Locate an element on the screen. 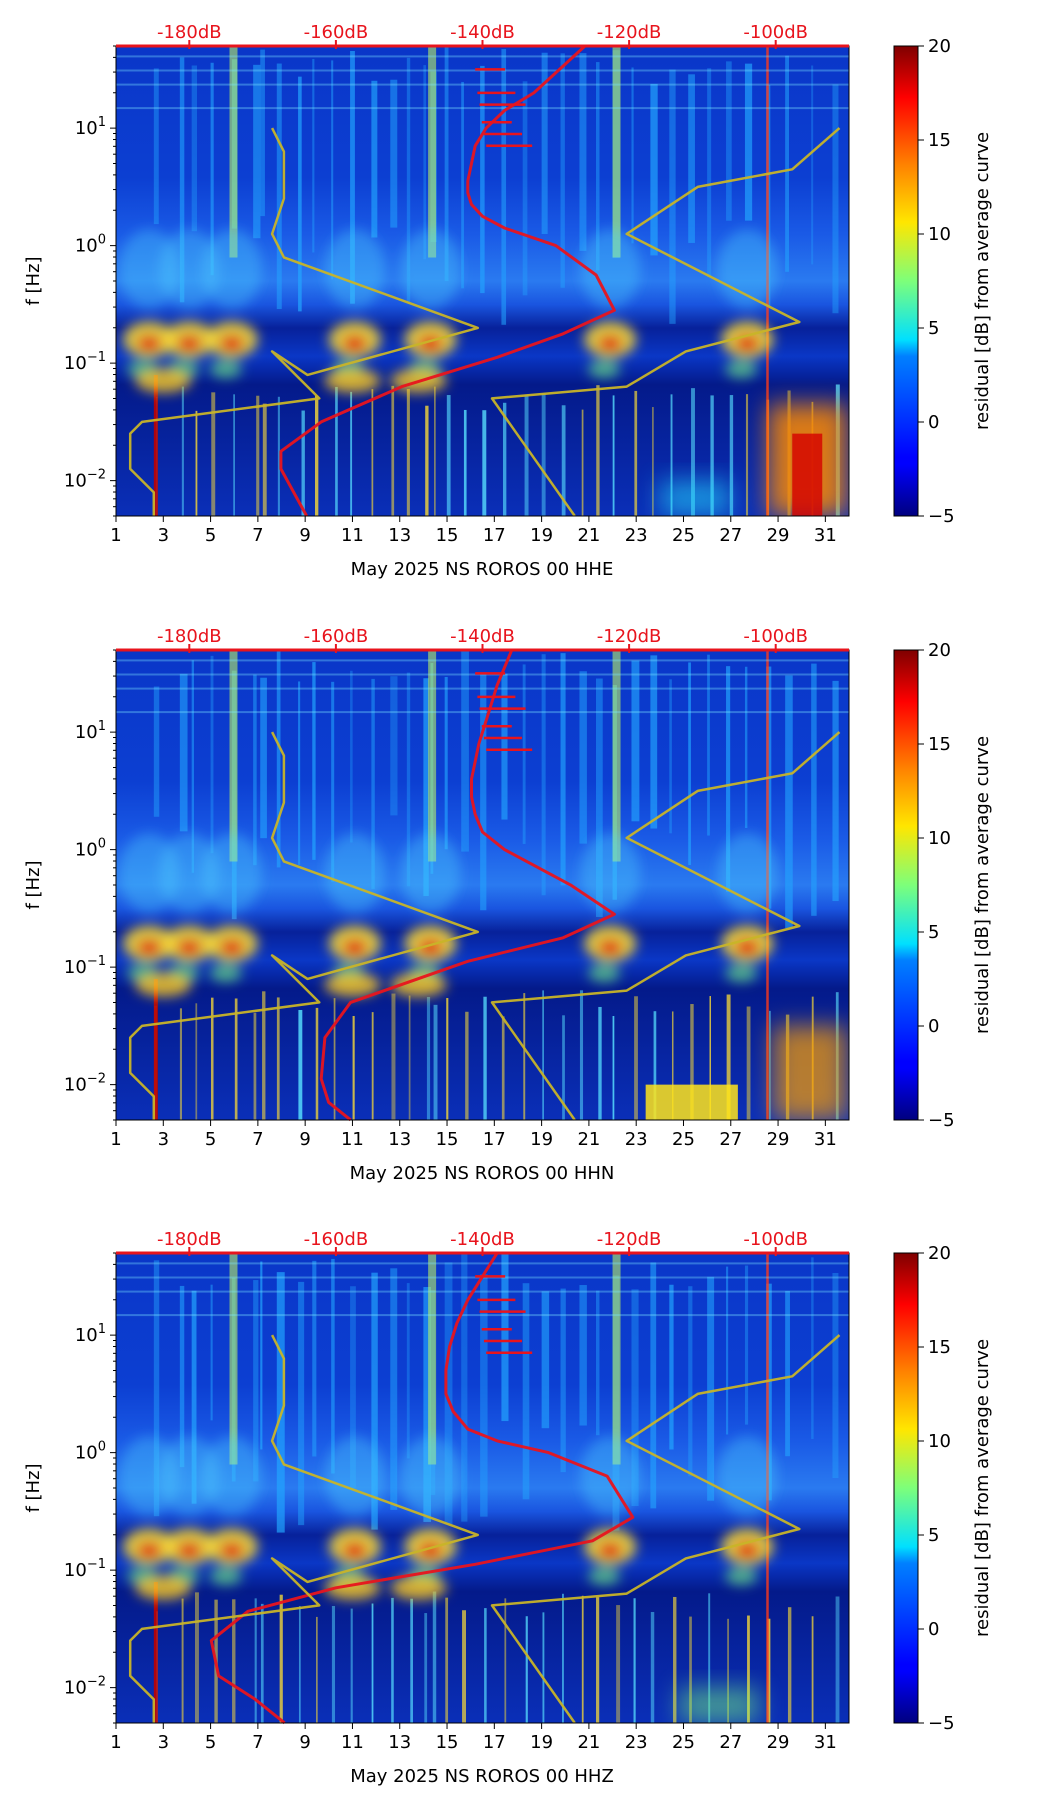  y-axis-label: f [Hz] is located at coordinates (33, 1487).